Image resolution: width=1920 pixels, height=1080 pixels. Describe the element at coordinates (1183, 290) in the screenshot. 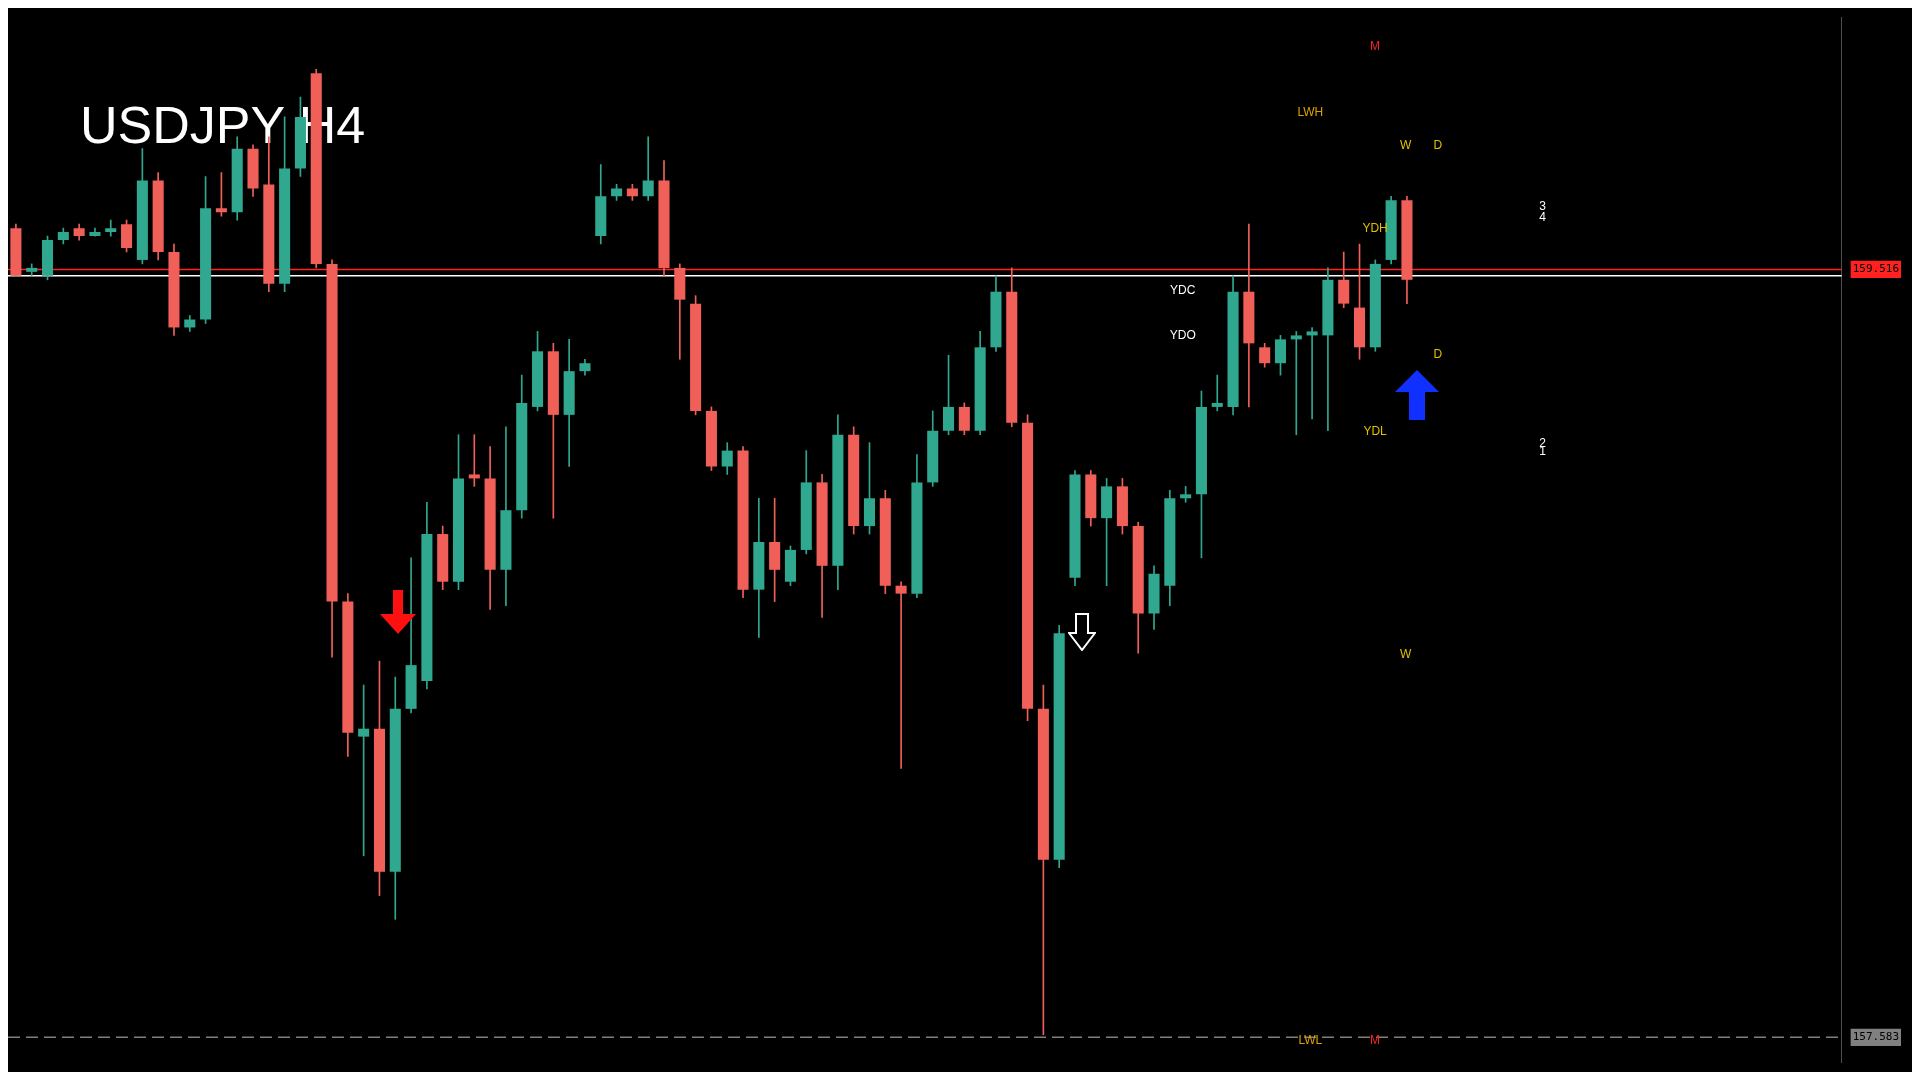

I see `annotation: YDC` at that location.